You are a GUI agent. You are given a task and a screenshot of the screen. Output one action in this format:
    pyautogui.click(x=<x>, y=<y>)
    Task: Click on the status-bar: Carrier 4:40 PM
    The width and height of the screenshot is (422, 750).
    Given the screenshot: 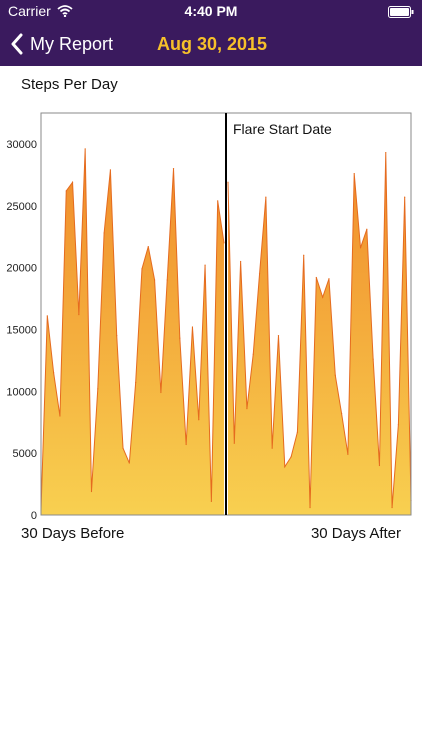 What is the action you would take?
    pyautogui.click(x=211, y=11)
    